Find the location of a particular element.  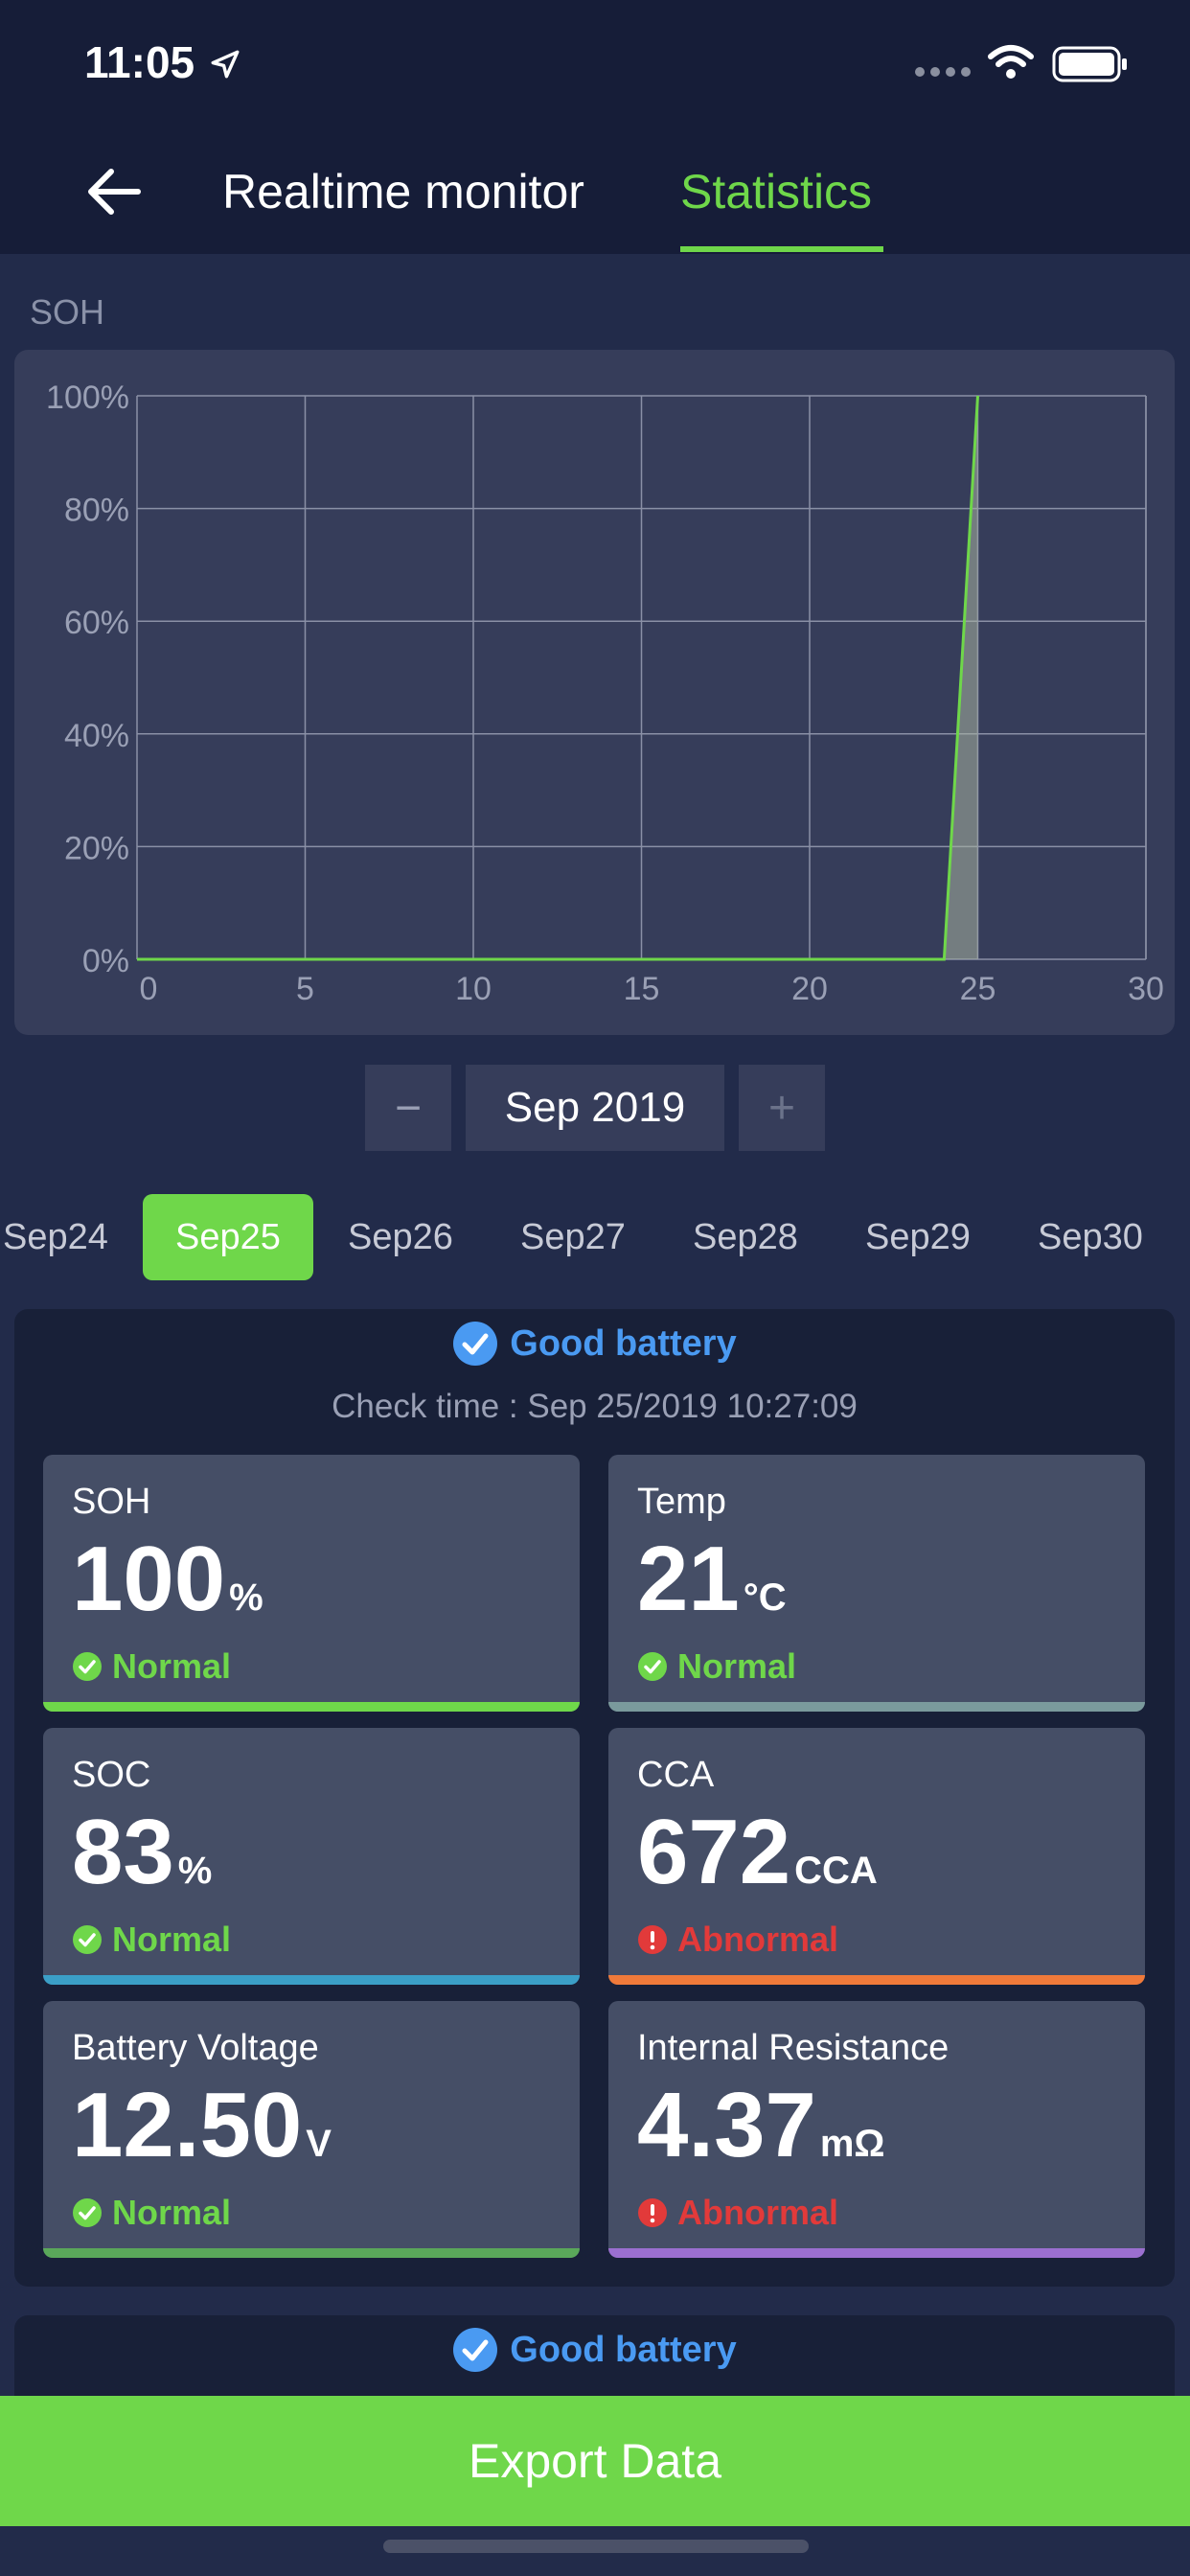

metric-tile-soc: SOC 83% Normal is located at coordinates (311, 1856).